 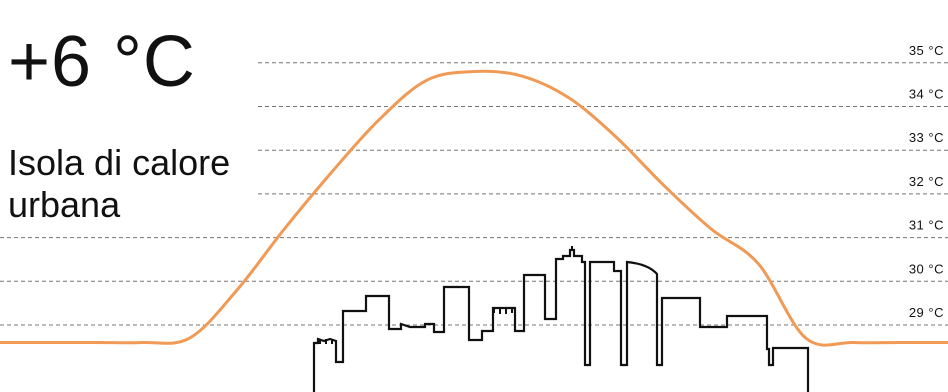 What do you see at coordinates (326, 341) in the screenshot?
I see `rooftop-vents` at bounding box center [326, 341].